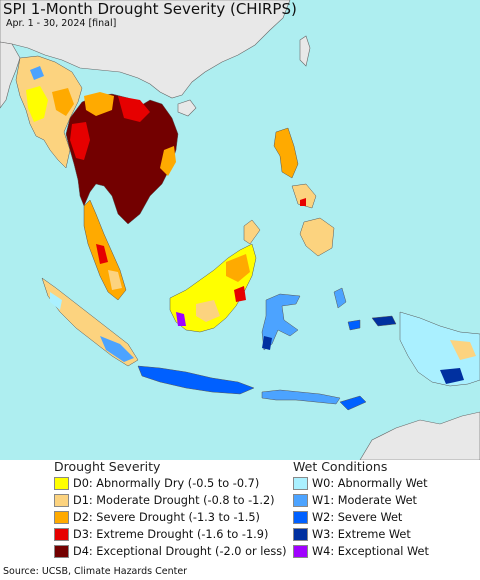 This screenshot has height=580, width=480. Describe the element at coordinates (340, 298) in the screenshot. I see `halmahera-island` at that location.